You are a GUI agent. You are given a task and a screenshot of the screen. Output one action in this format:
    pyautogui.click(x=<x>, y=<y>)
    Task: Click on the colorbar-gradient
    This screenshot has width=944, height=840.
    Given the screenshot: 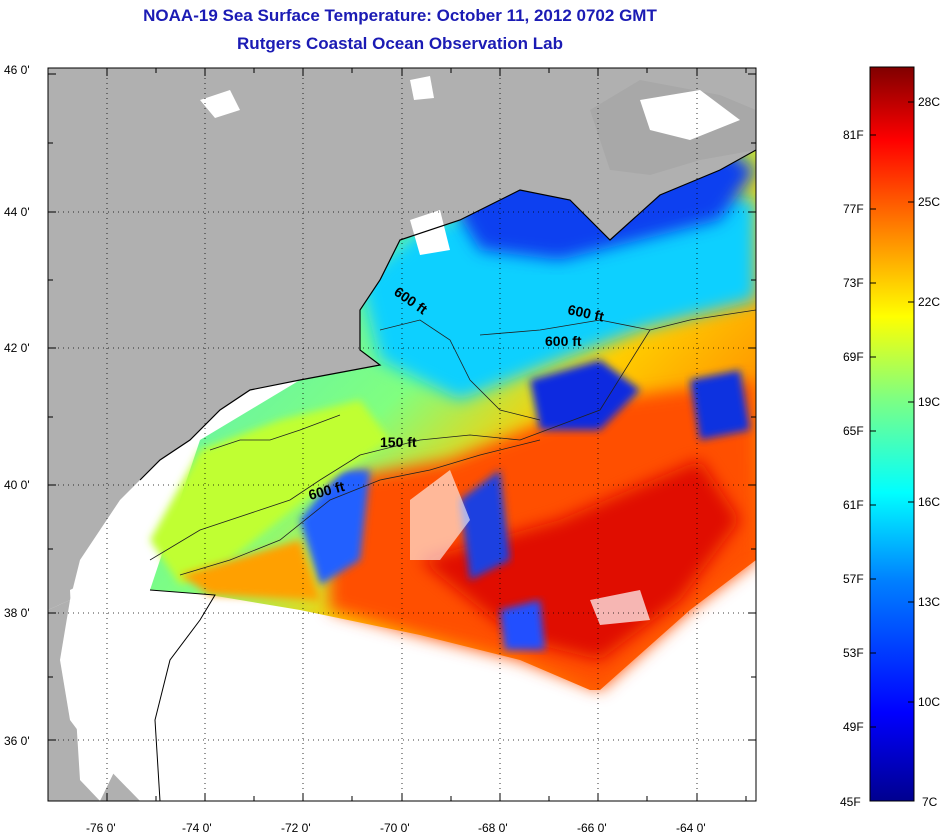 What is the action you would take?
    pyautogui.click(x=892, y=434)
    